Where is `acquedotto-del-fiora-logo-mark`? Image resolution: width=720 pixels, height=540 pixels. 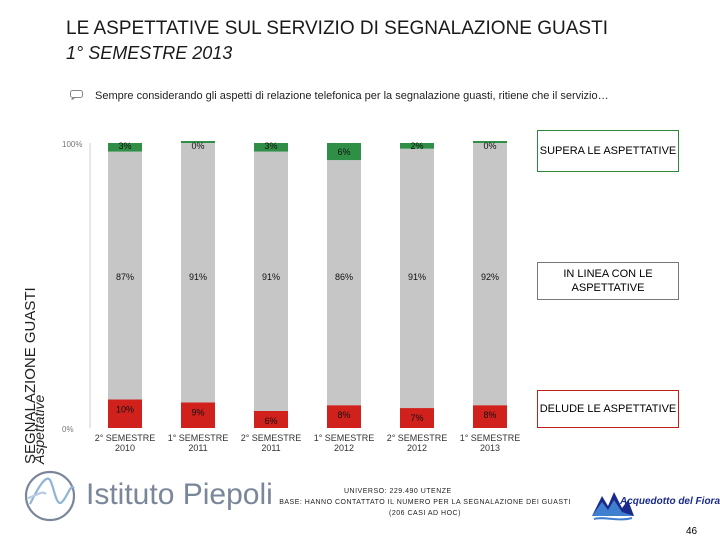
acquedotto-del-fiora-logo-mark is located at coordinates (613, 506).